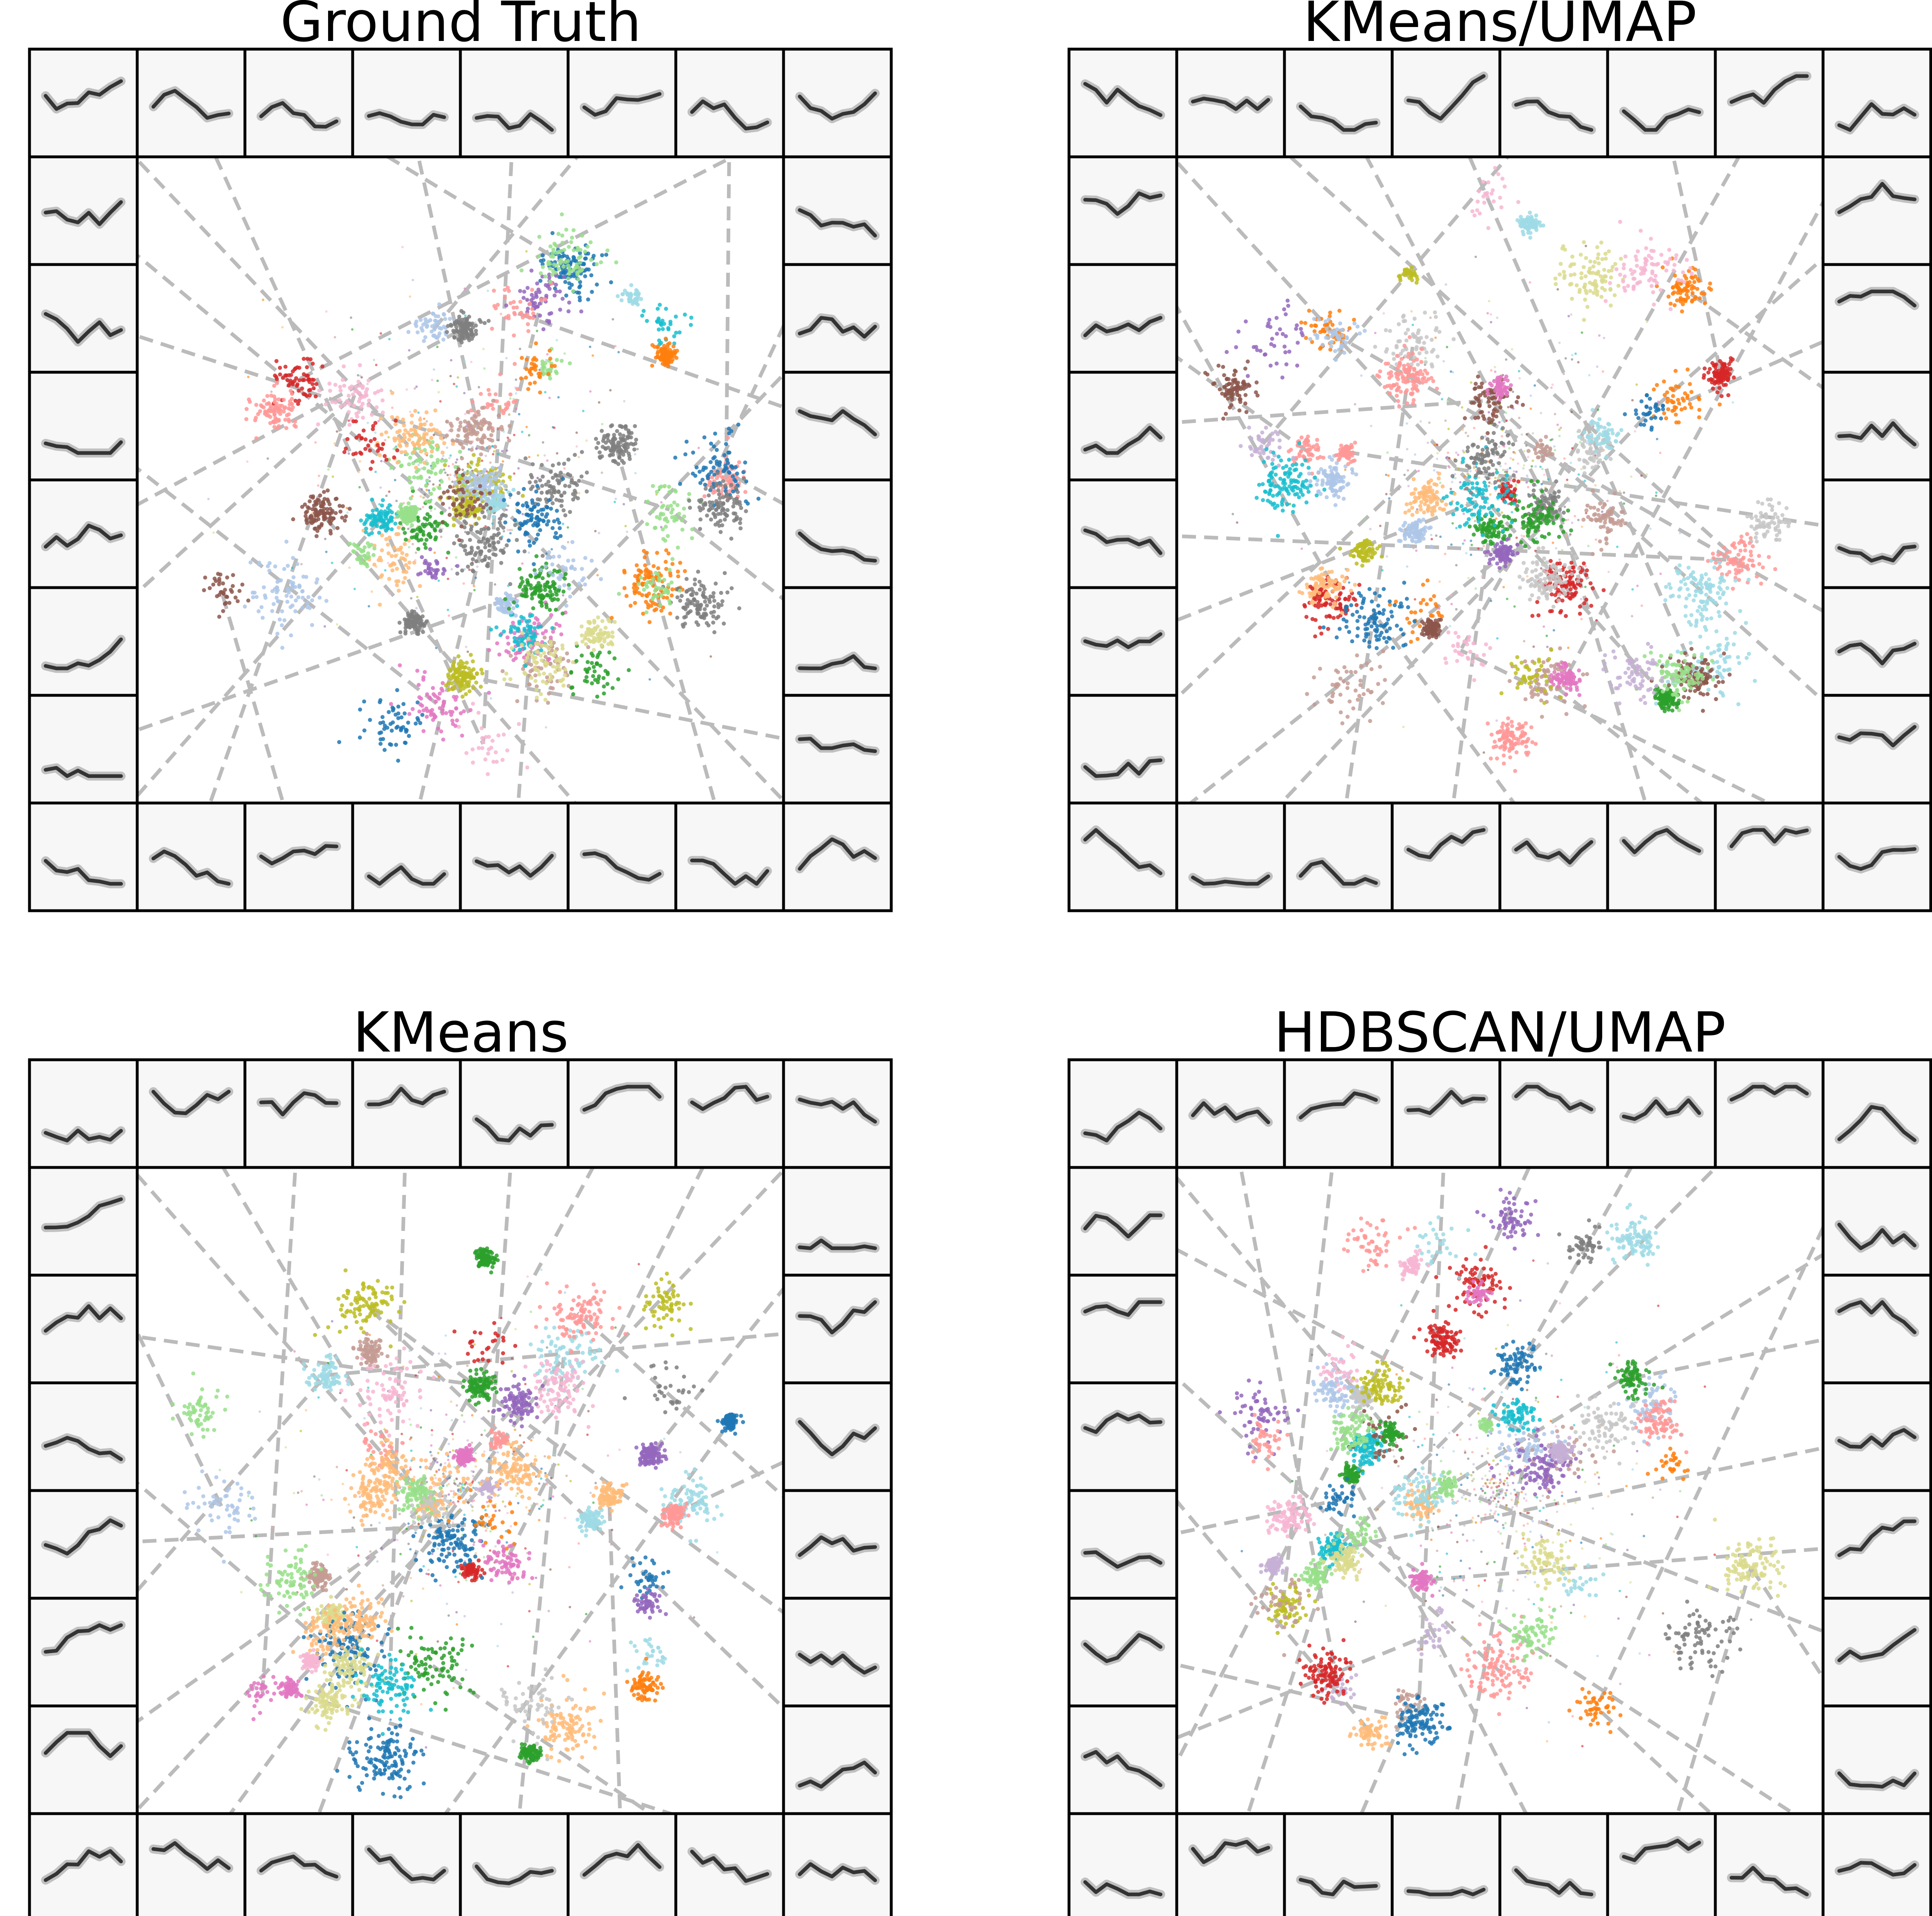 Image resolution: width=1932 pixels, height=1916 pixels. Describe the element at coordinates (752, 486) in the screenshot. I see `connector-line` at that location.